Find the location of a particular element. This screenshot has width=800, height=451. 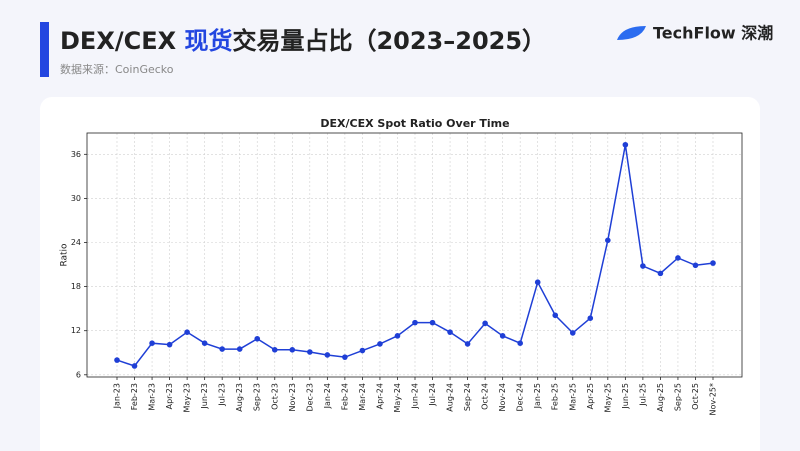

x-tick-label: Sep-24 is located at coordinates (467, 397).